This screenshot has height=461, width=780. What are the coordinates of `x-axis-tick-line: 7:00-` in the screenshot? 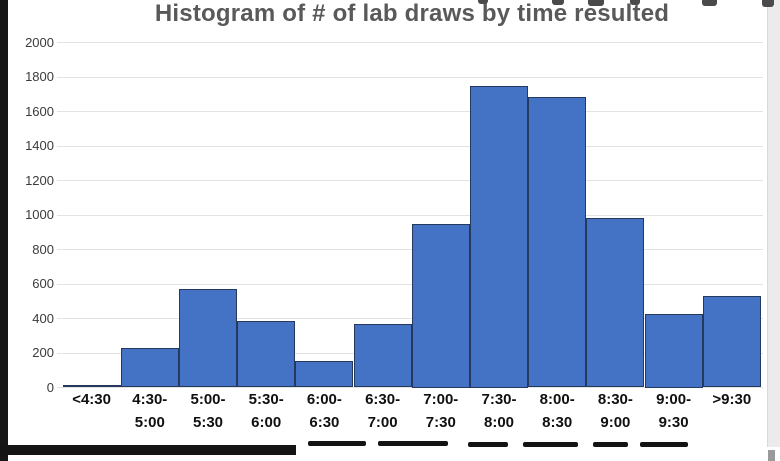 It's located at (441, 399).